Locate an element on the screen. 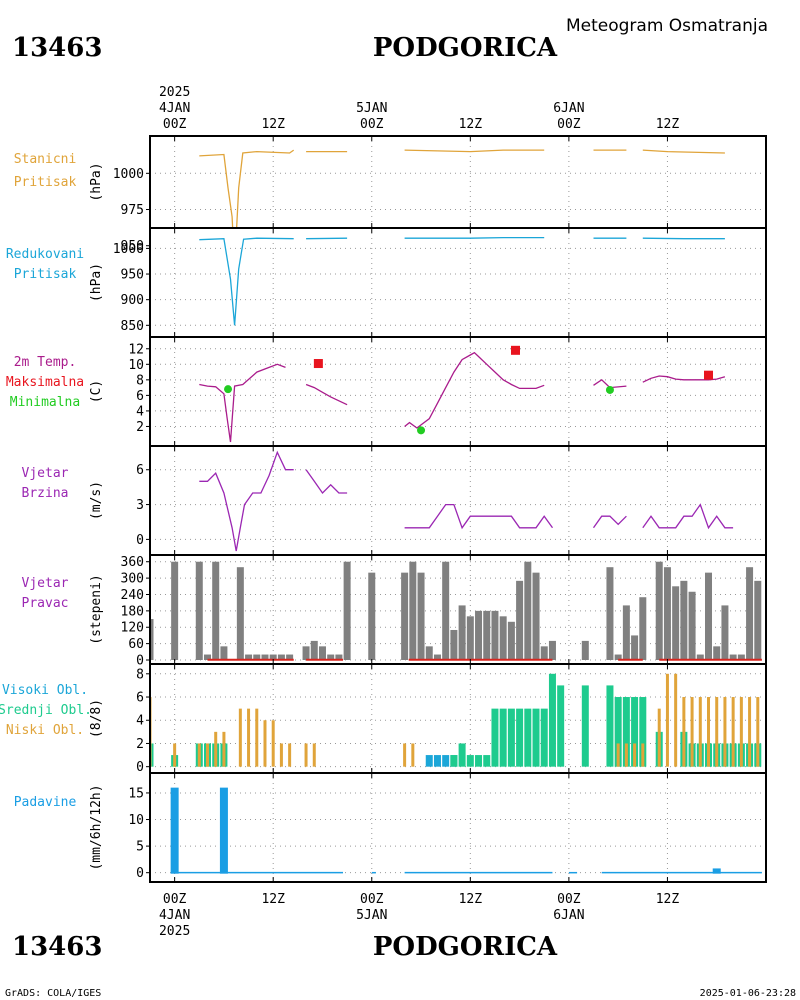  bottom-time-label: 5JAN is located at coordinates (371, 915).